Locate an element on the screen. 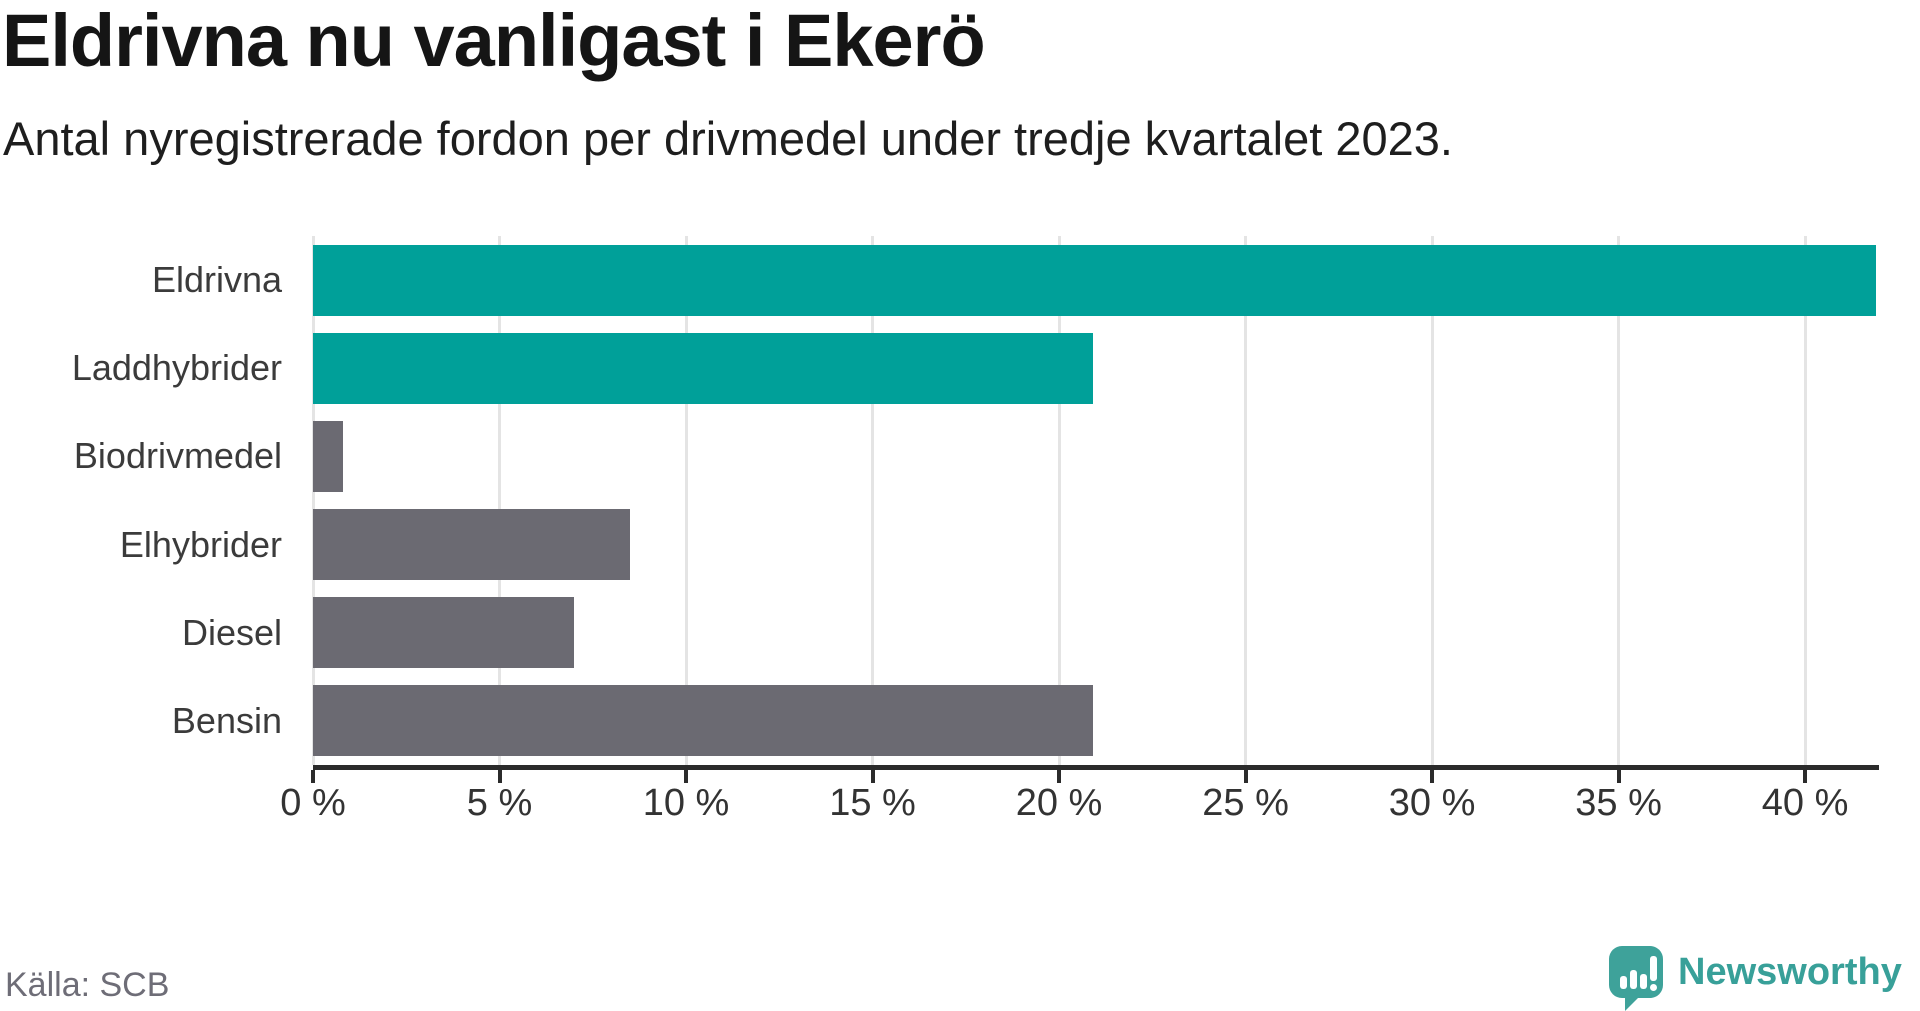  newsworthy-bubble-icon is located at coordinates (1636, 972).